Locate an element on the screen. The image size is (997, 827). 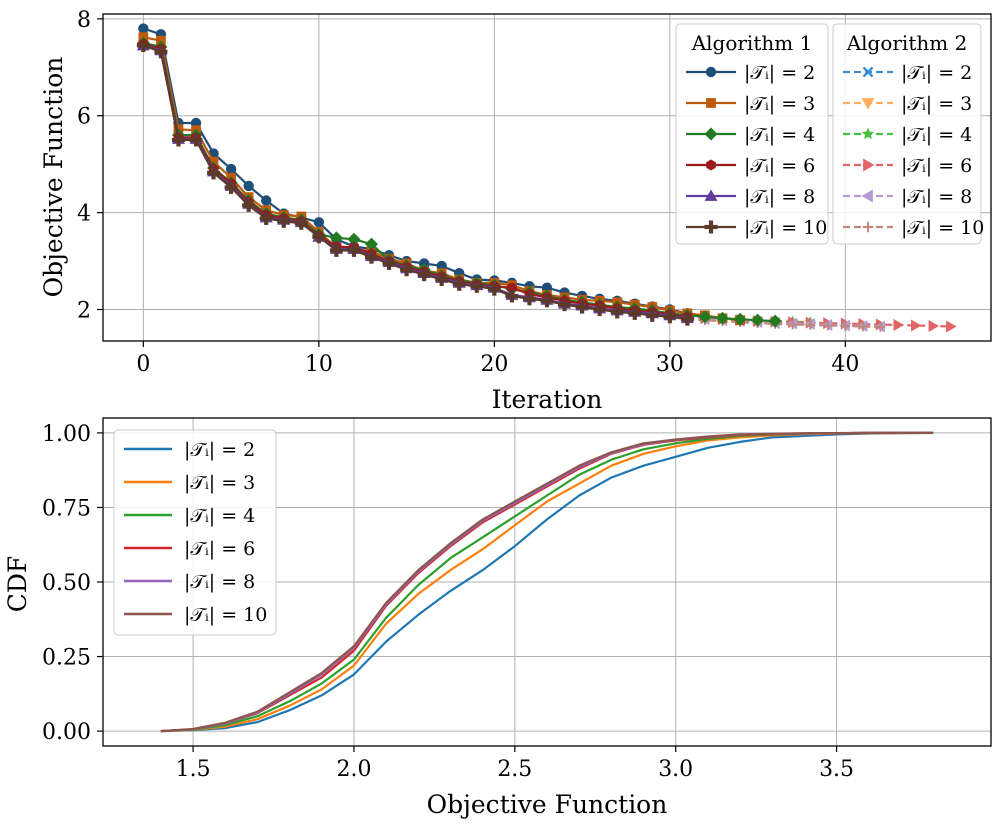
bottom-xtick-label: 3.0 is located at coordinates (675, 769).